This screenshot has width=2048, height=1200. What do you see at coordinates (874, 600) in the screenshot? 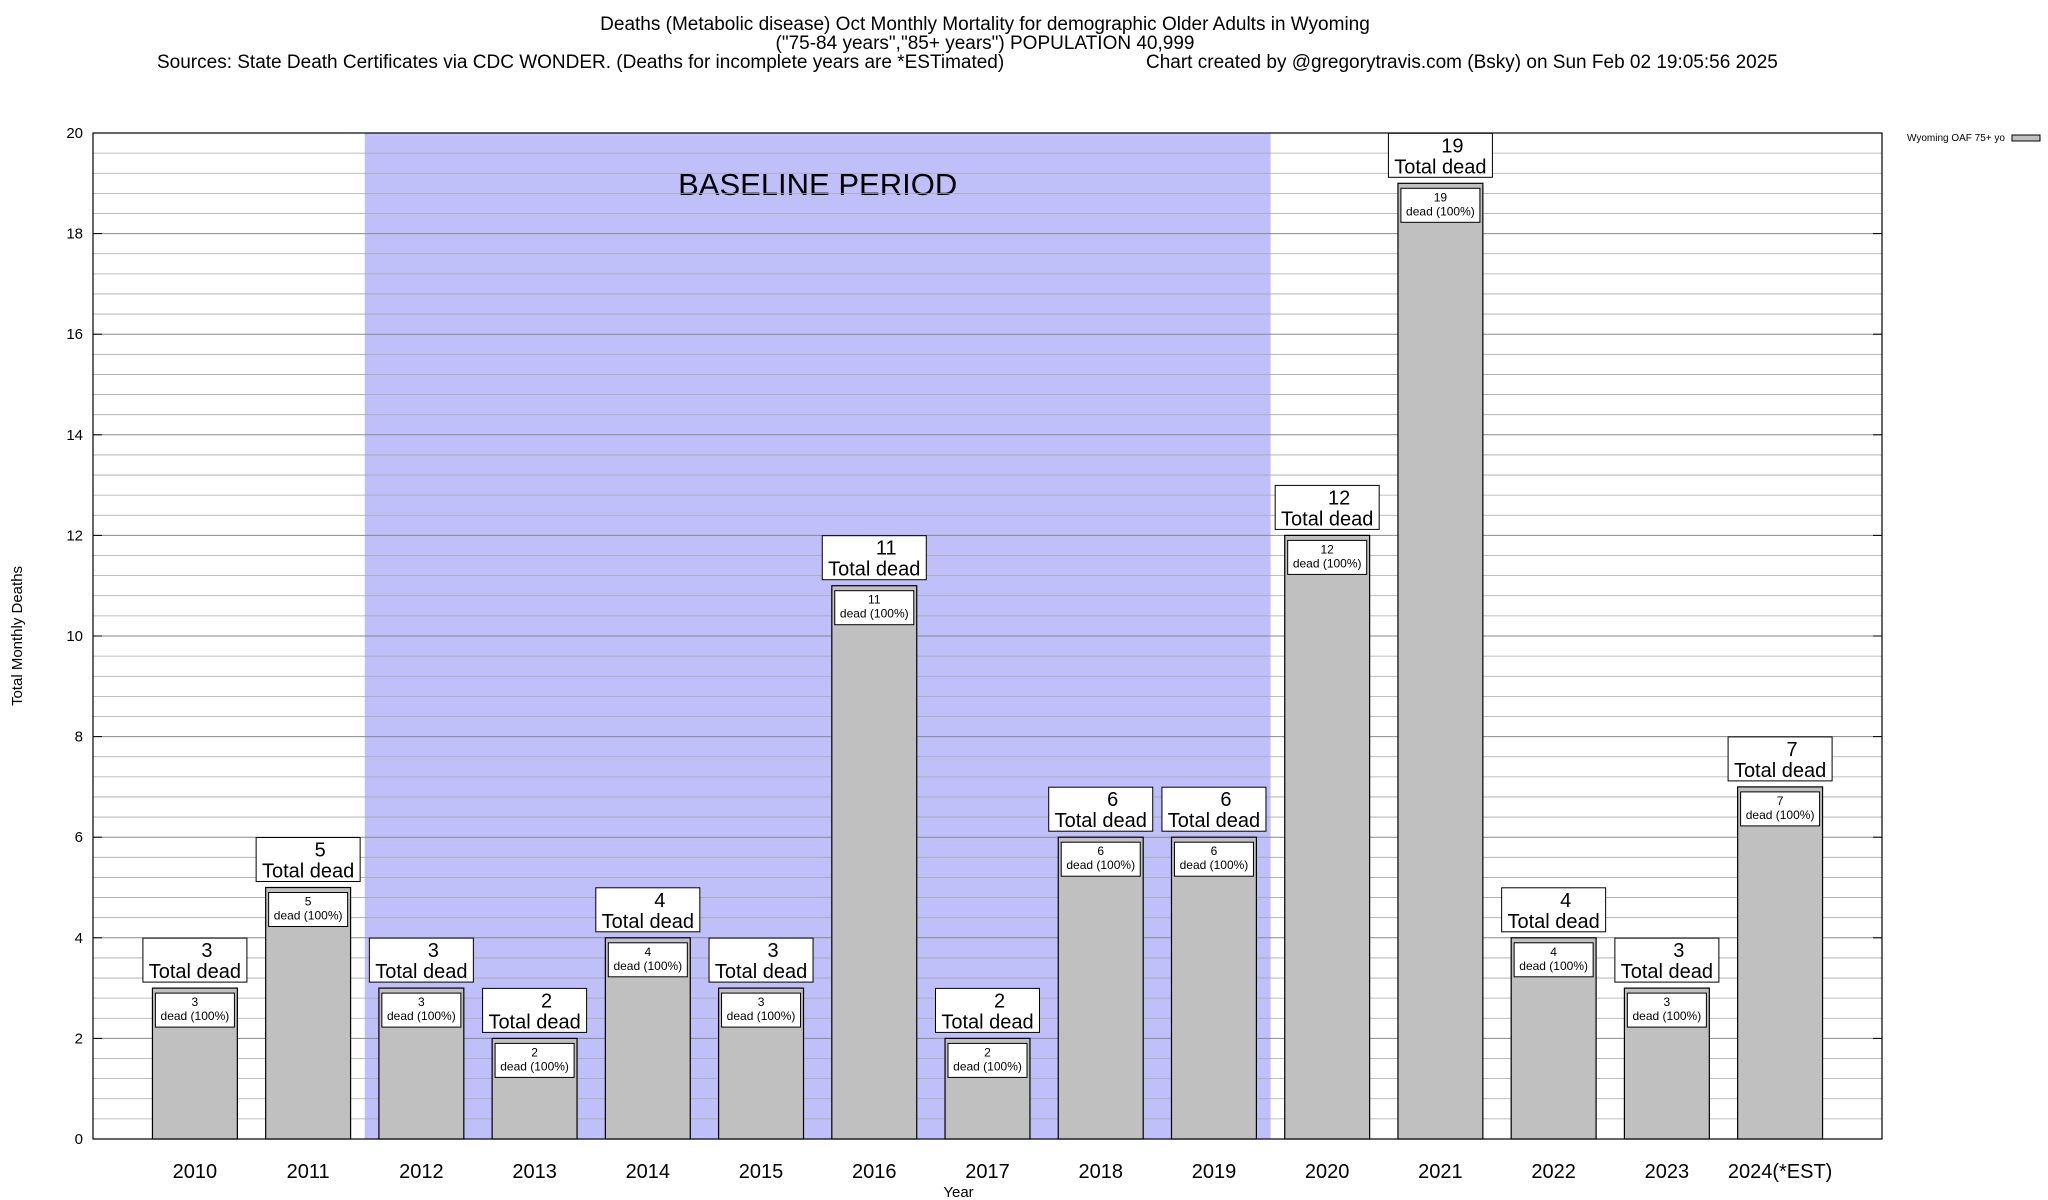
I see `bar-inner-value: 11` at bounding box center [874, 600].